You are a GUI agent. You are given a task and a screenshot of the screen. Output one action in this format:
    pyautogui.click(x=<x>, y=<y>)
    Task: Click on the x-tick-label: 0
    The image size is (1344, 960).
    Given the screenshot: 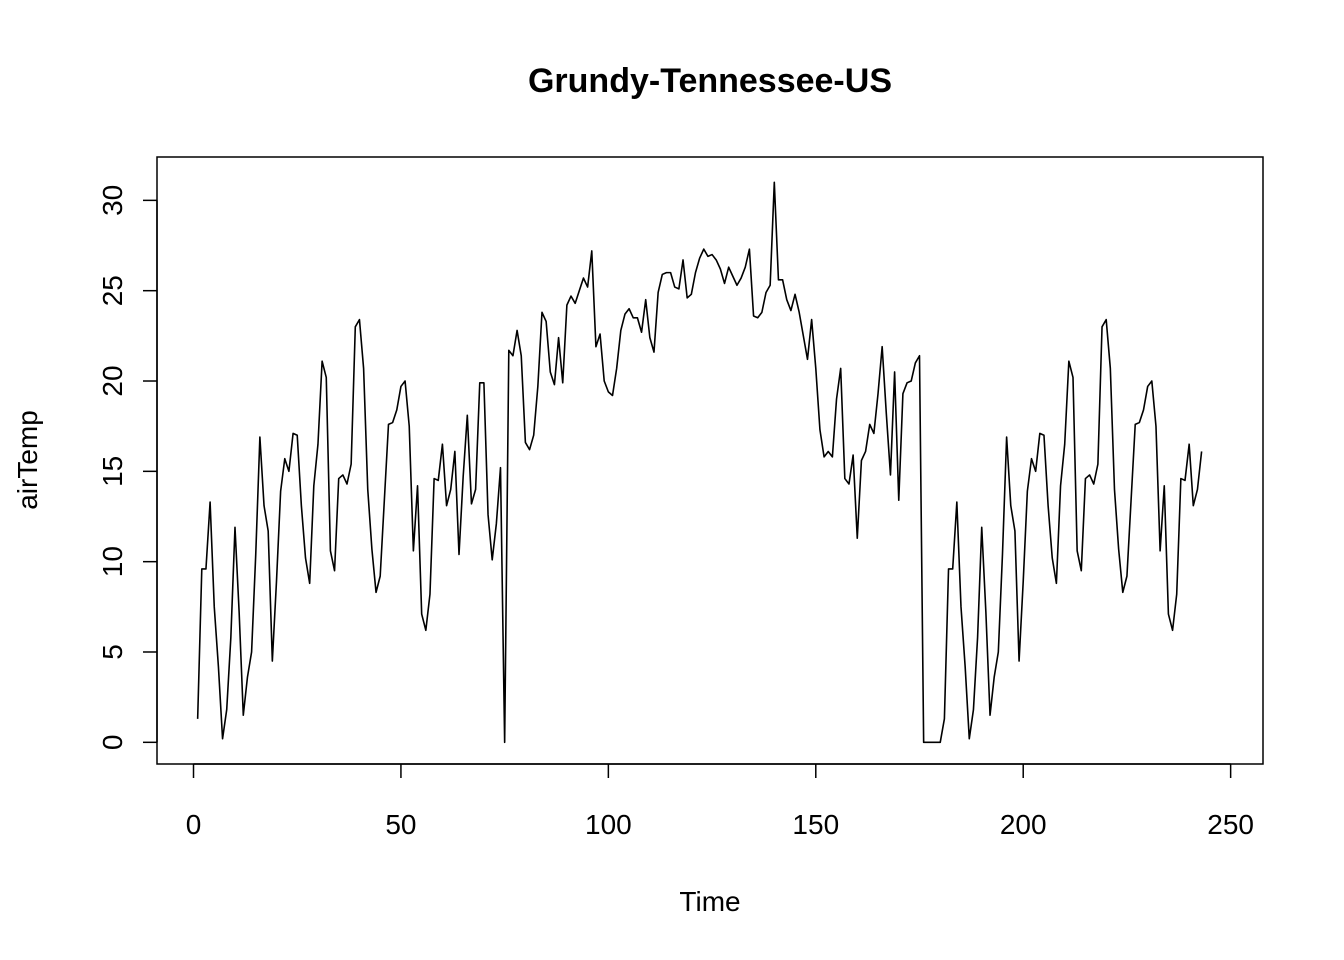 What is the action you would take?
    pyautogui.click(x=194, y=824)
    